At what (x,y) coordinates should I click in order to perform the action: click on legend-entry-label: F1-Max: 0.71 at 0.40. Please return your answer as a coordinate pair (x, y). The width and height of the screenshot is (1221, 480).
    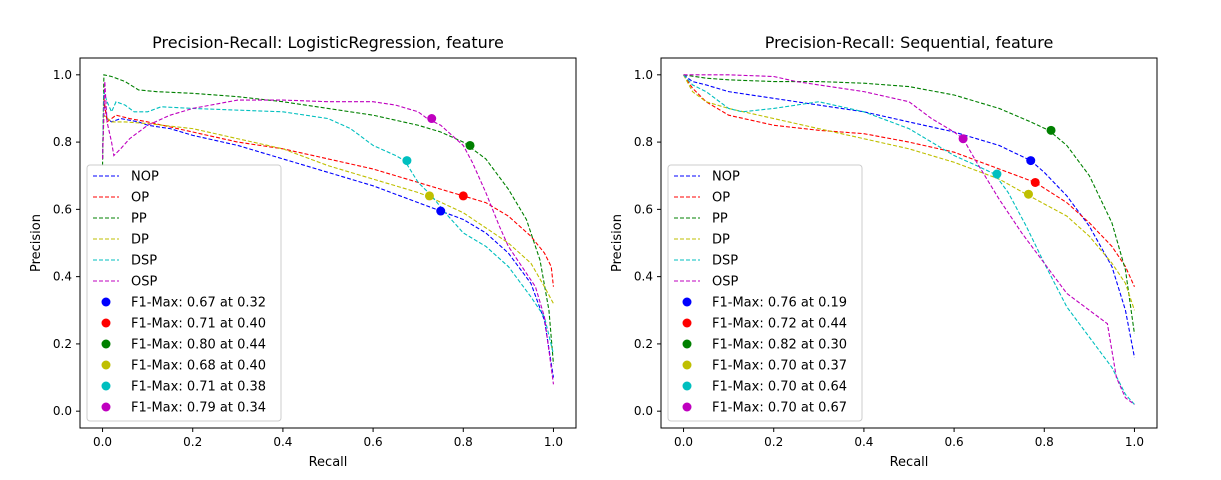
    Looking at the image, I should click on (198, 324).